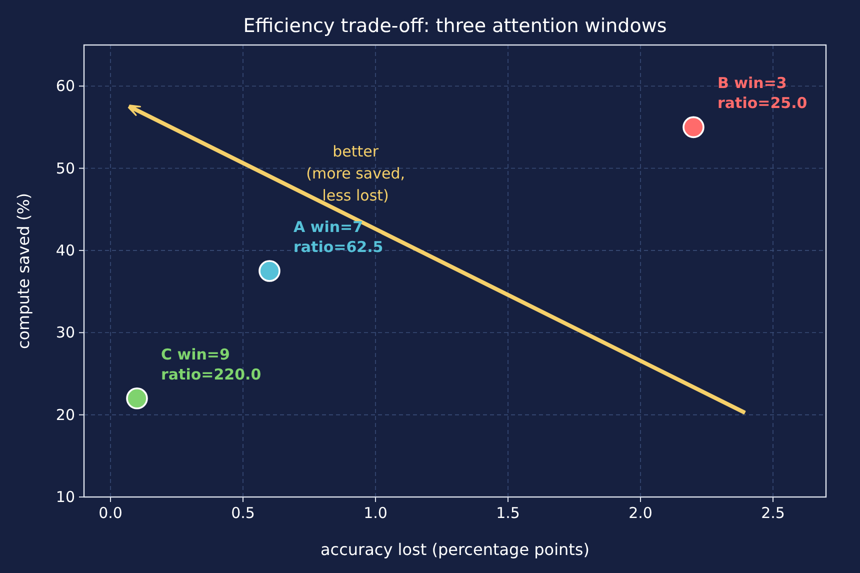 This screenshot has width=860, height=573. Describe the element at coordinates (640, 513) in the screenshot. I see `x-tick-label: 2.0` at that location.